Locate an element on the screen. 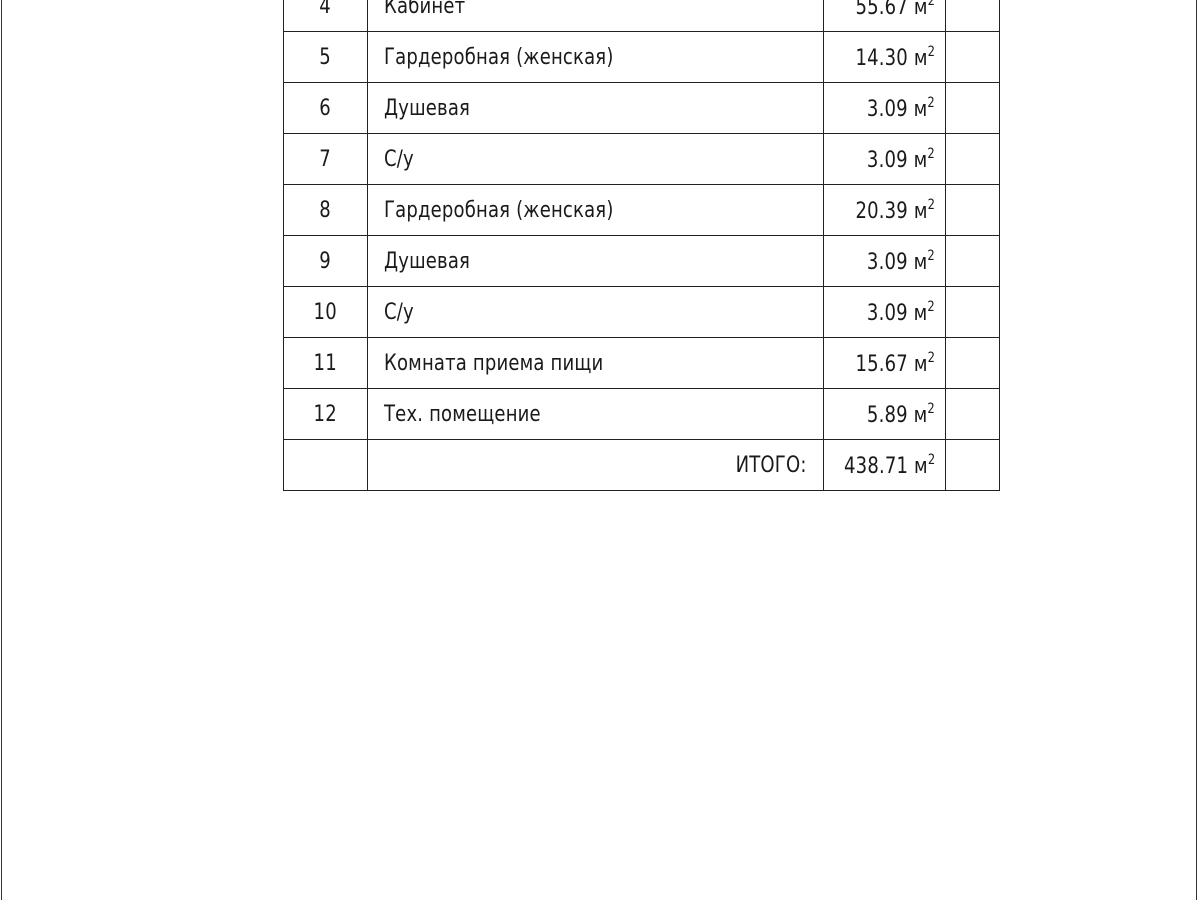 This screenshot has width=1200, height=900. room-number-text: 9 is located at coordinates (325, 261).